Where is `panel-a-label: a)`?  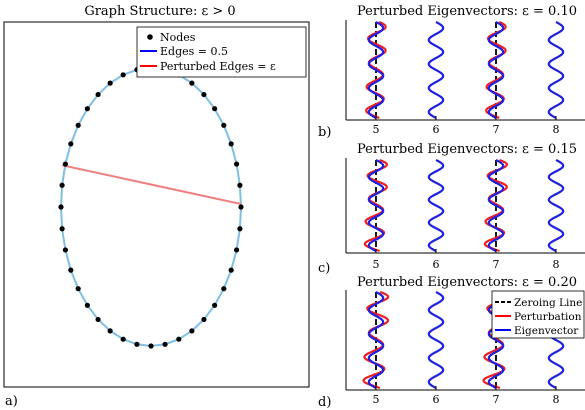 panel-a-label: a) is located at coordinates (11, 401).